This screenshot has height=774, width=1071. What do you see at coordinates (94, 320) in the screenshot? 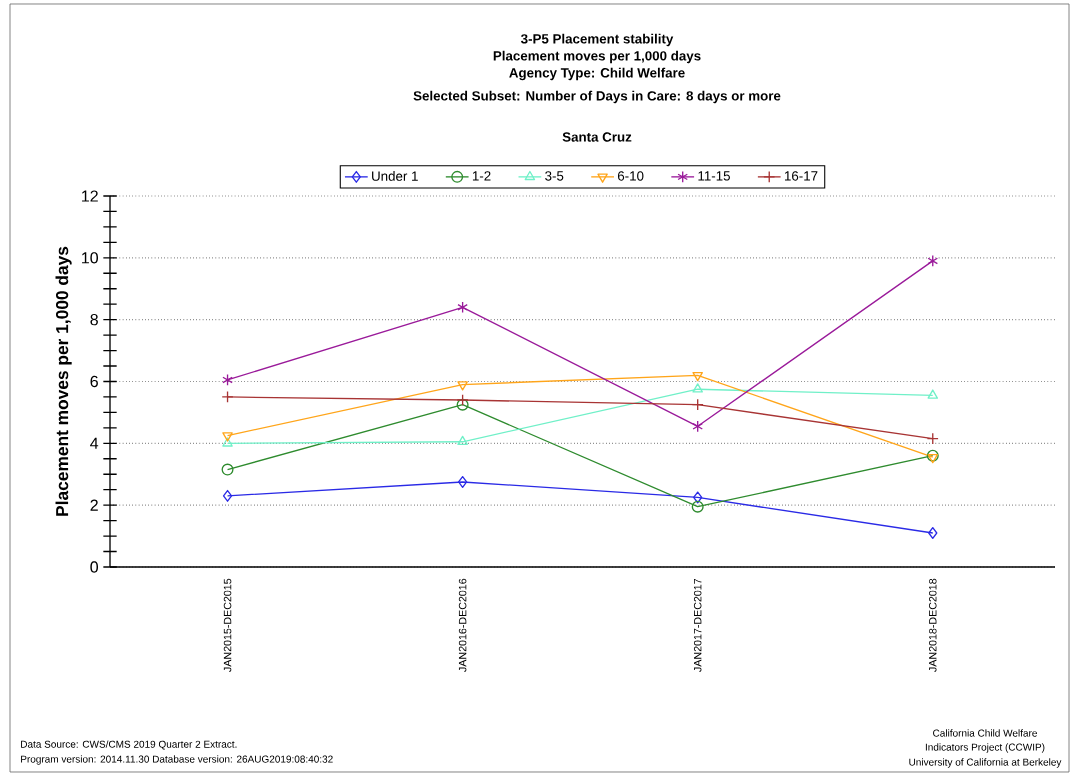
I see `y-tick-label: 8` at bounding box center [94, 320].